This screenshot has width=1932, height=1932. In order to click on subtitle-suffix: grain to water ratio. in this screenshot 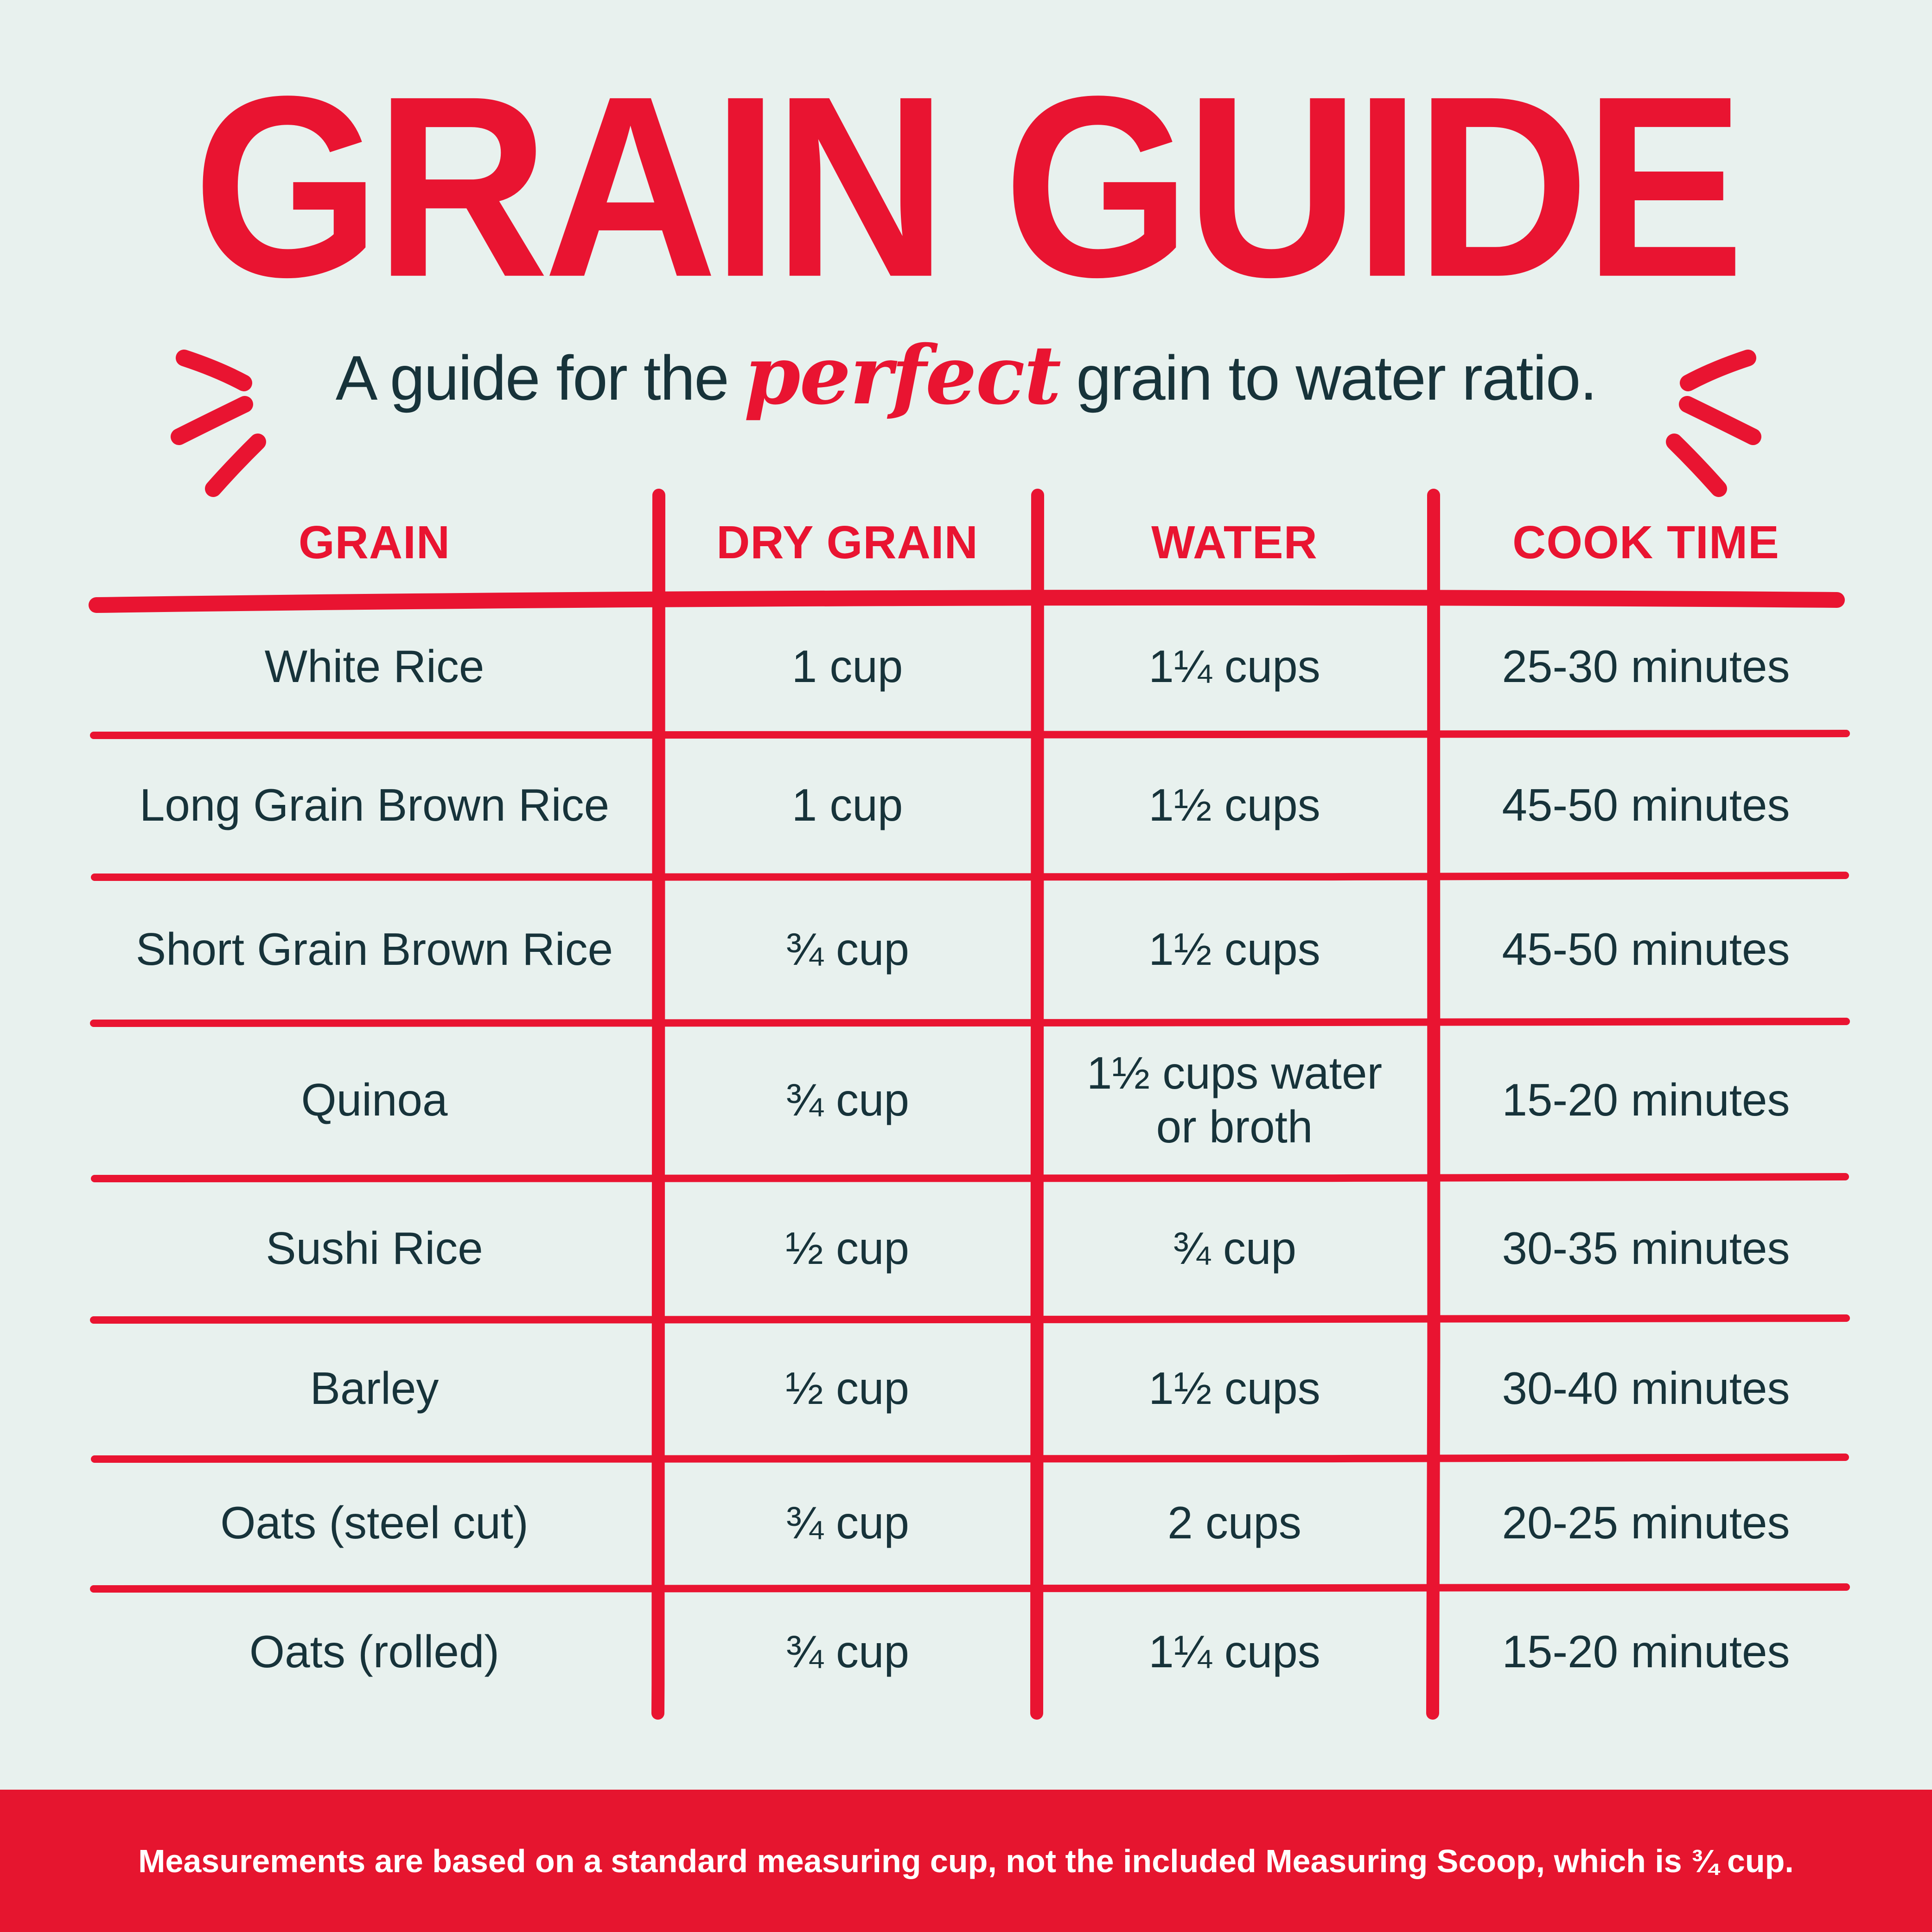, I will do `click(1337, 378)`.